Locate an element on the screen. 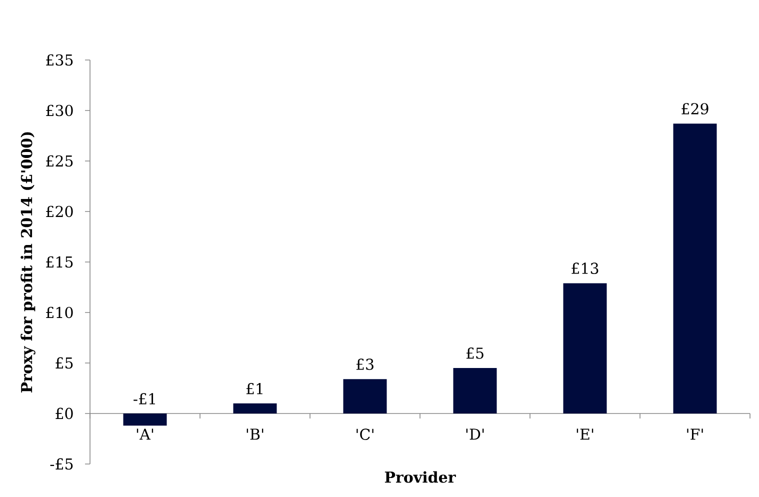 Image resolution: width=759 pixels, height=497 pixels. x-tick-label: 'E' is located at coordinates (585, 434).